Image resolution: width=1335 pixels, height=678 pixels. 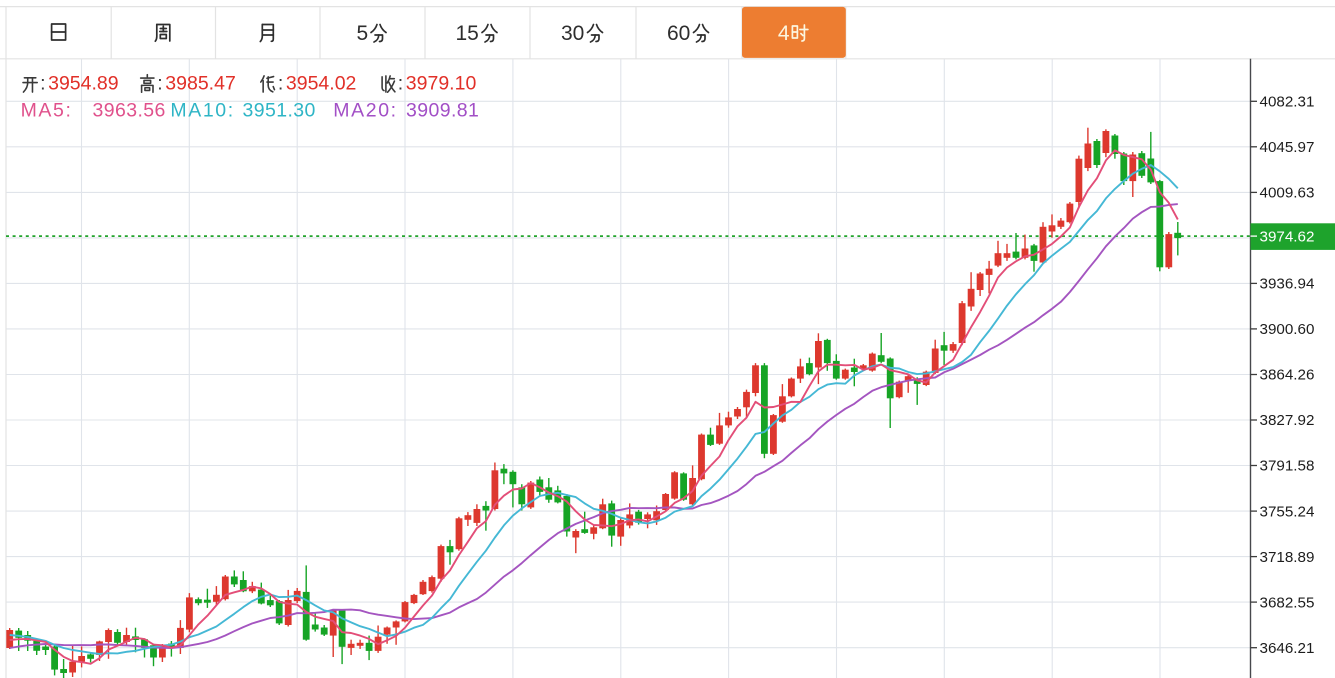 What do you see at coordinates (83, 84) in the screenshot?
I see `svg-text: 3954.89` at bounding box center [83, 84].